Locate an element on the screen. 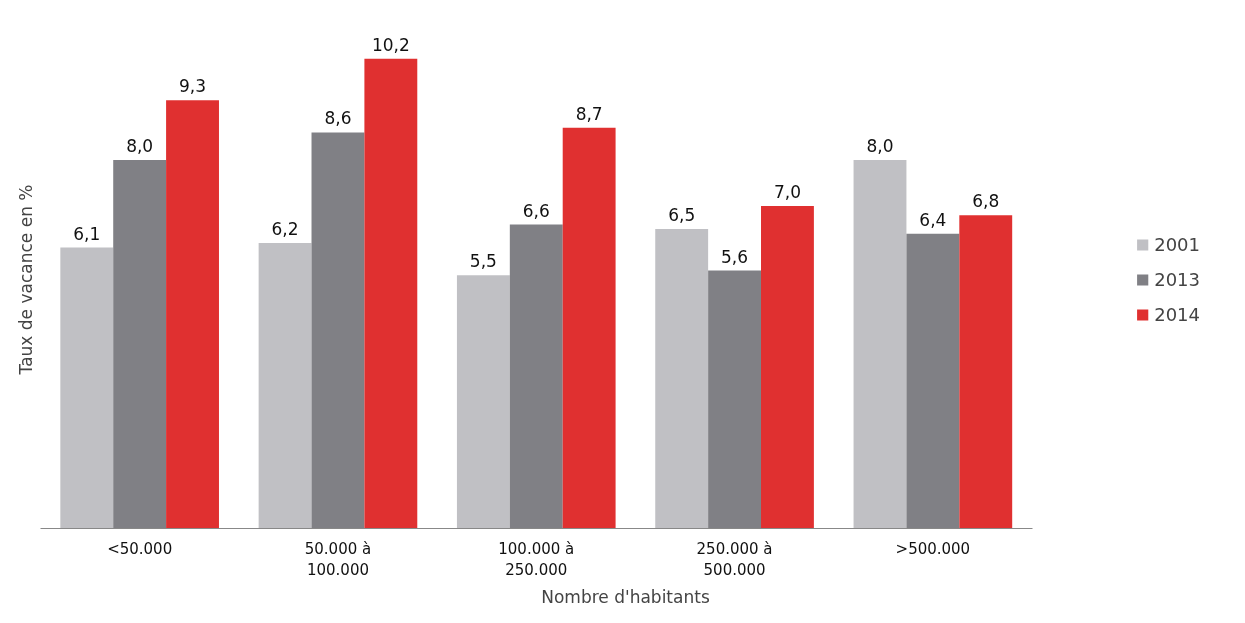 The height and width of the screenshot is (623, 1245). data-label: 6,4 is located at coordinates (933, 219).